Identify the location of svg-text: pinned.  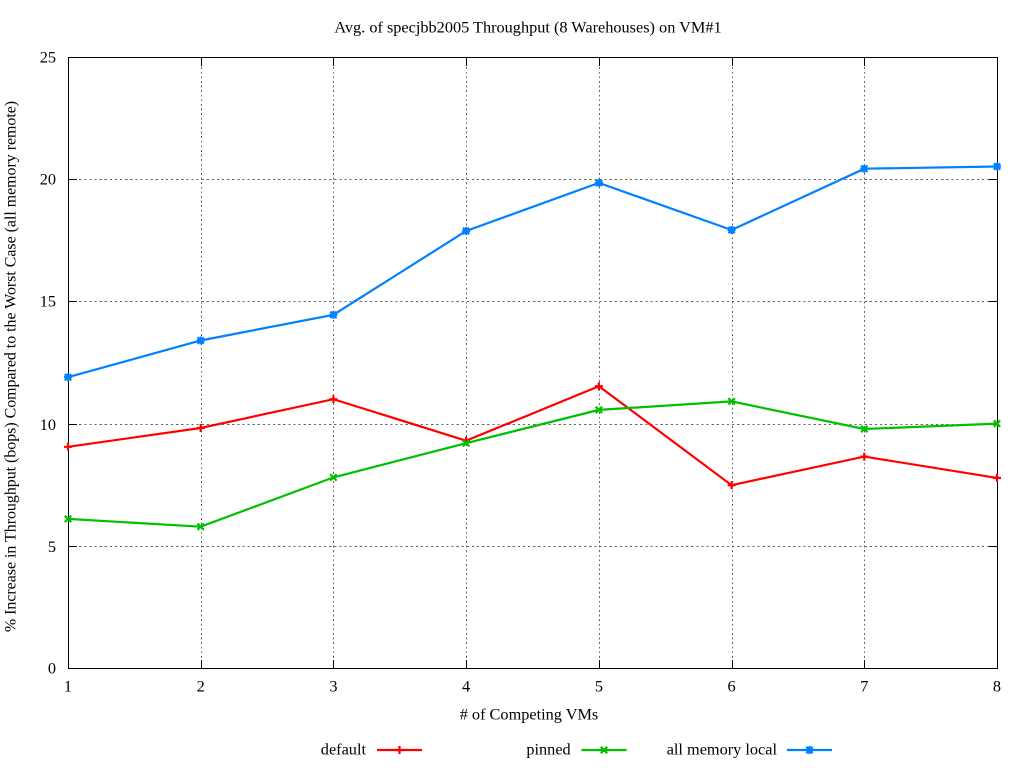
(548, 749).